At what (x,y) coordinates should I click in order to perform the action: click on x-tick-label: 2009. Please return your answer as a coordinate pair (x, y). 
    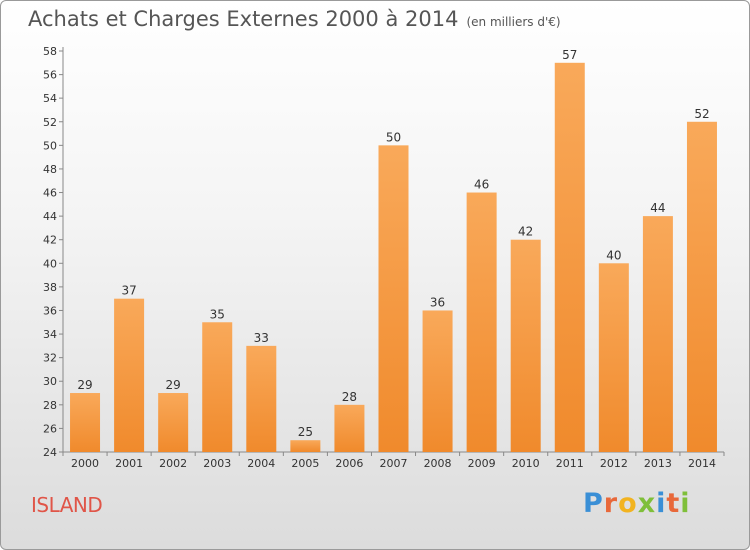
    Looking at the image, I should click on (482, 463).